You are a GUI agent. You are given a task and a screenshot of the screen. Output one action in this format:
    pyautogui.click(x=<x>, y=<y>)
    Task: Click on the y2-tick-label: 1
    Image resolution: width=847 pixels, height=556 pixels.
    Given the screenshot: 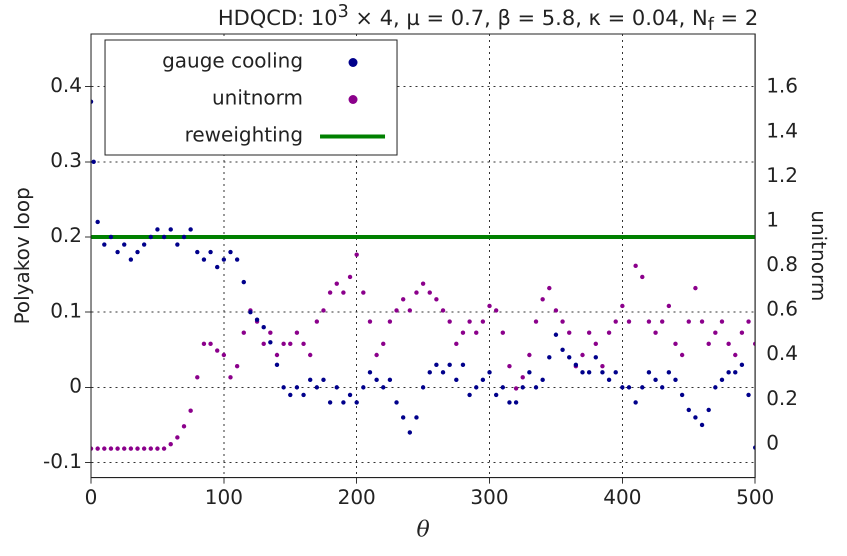 What is the action you would take?
    pyautogui.click(x=772, y=219)
    